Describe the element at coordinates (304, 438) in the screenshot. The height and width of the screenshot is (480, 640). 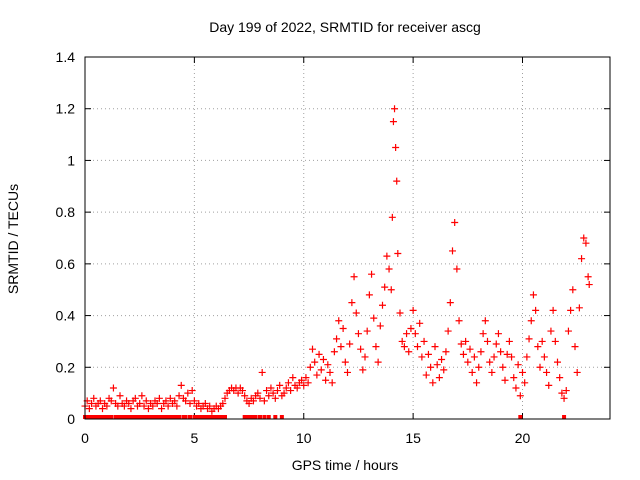
I see `x-tick-label: 10` at that location.